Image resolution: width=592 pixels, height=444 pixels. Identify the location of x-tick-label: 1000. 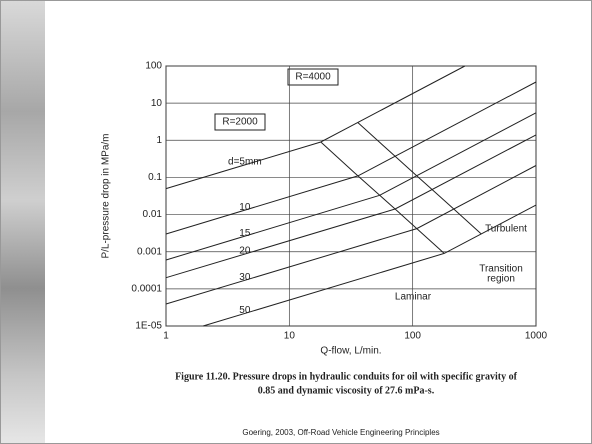
(536, 336).